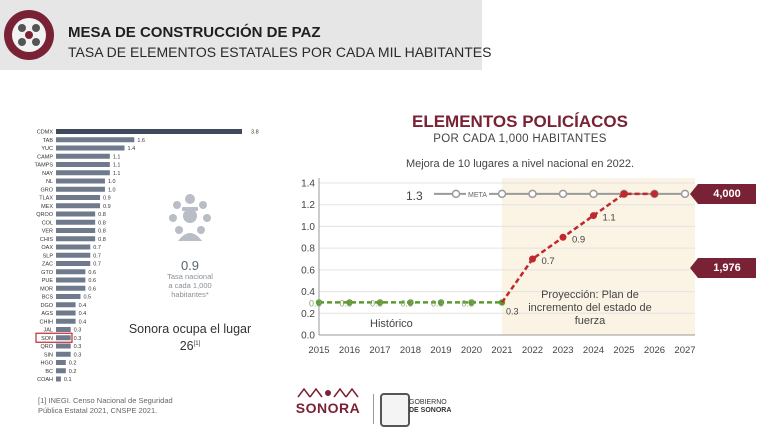  Describe the element at coordinates (63, 346) in the screenshot. I see `bar-qro` at that location.